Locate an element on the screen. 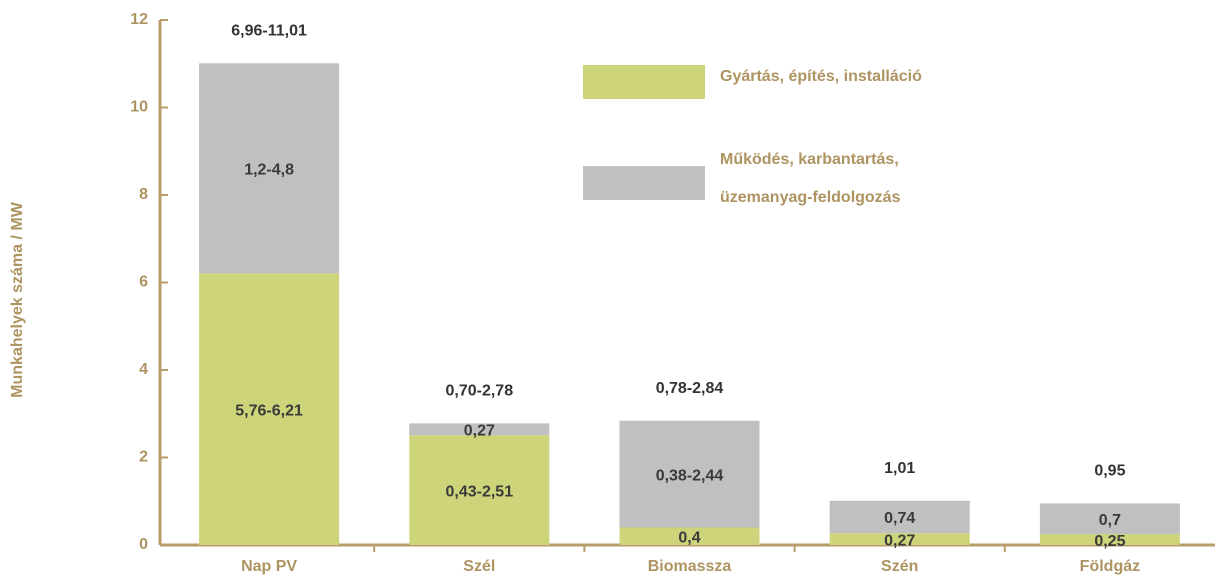 The image size is (1222, 580). value-label: 1,2-4,8 is located at coordinates (269, 170).